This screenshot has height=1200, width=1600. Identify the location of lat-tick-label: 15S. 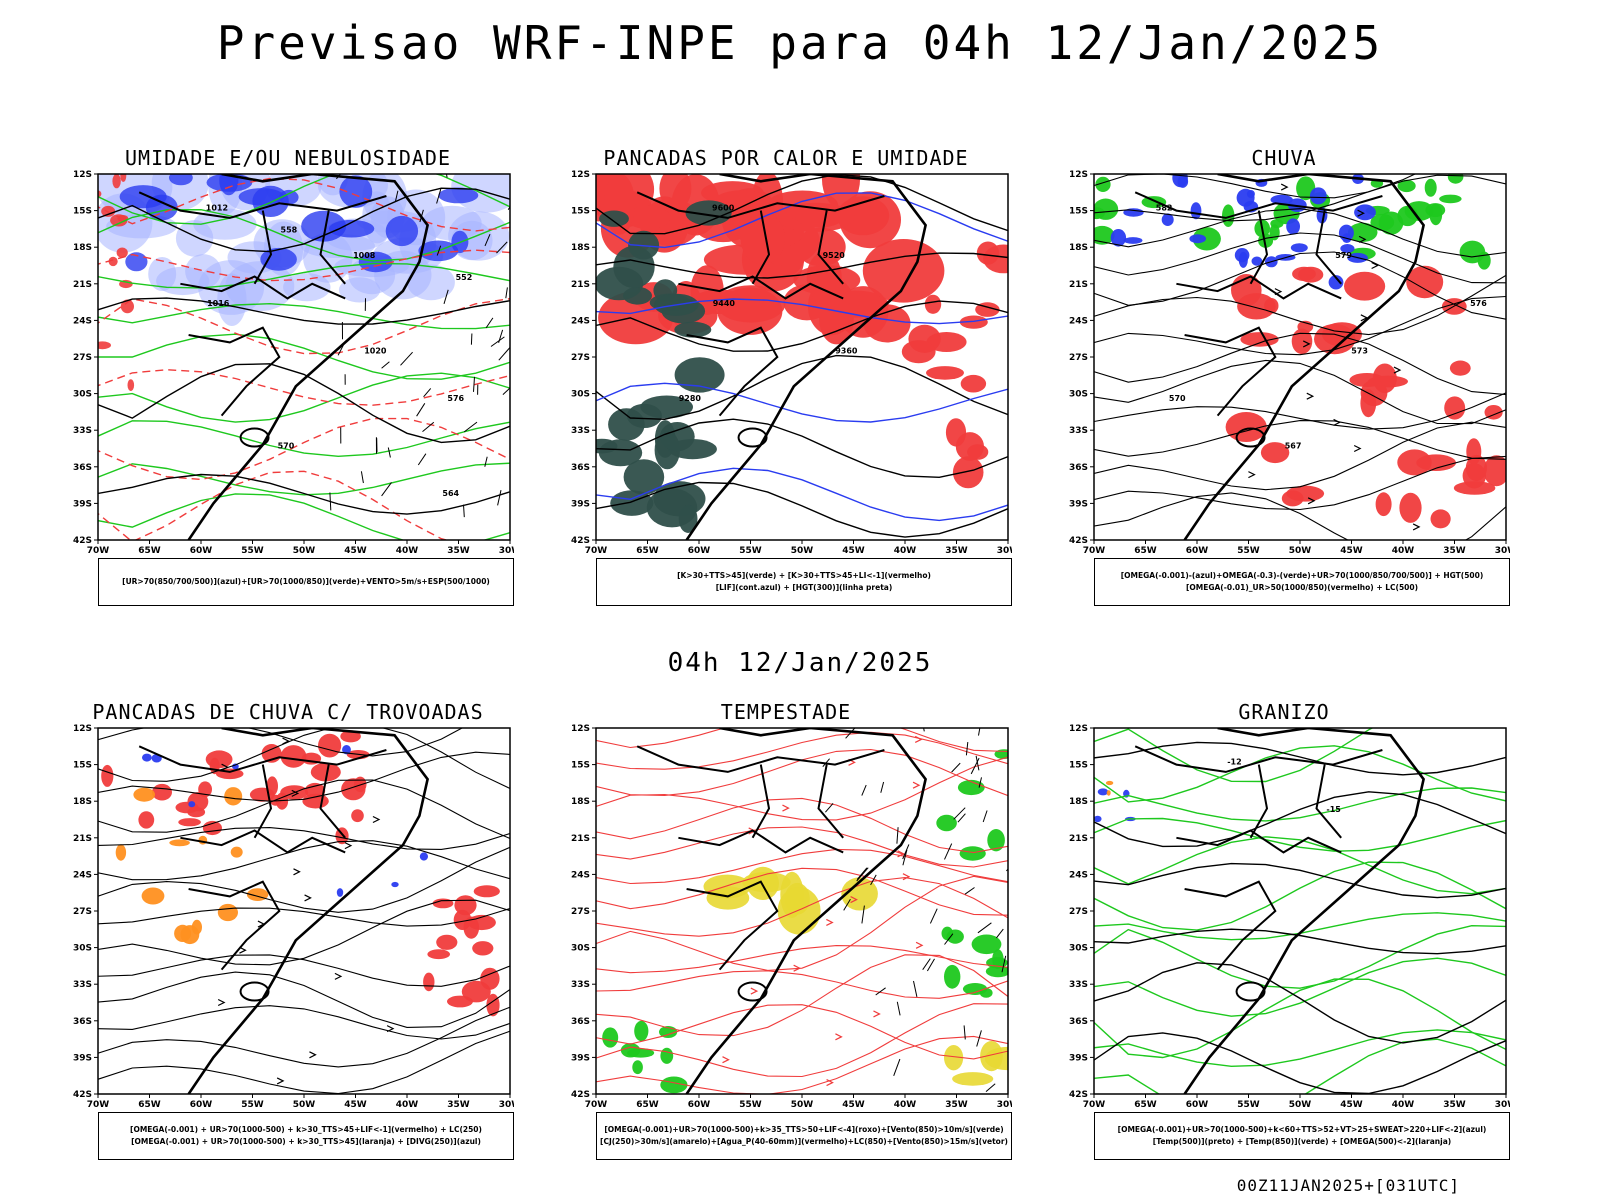
(580, 212).